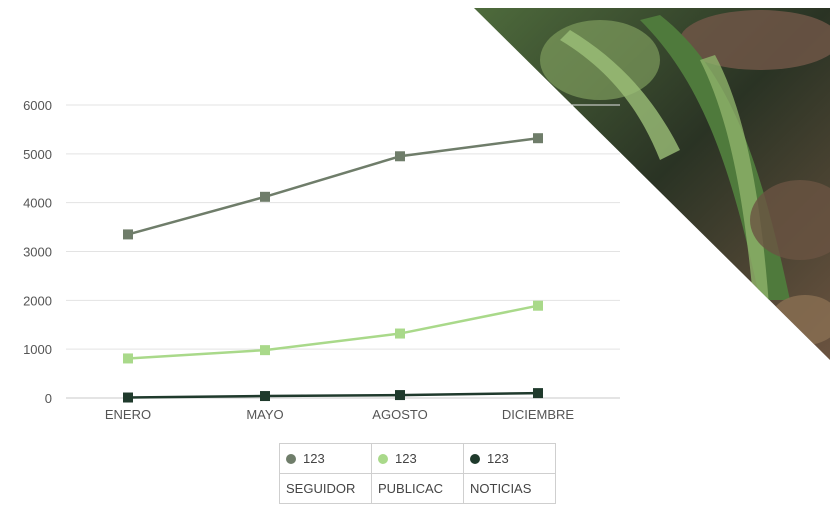  What do you see at coordinates (37, 349) in the screenshot?
I see `y-tick-label-1000: 1000` at bounding box center [37, 349].